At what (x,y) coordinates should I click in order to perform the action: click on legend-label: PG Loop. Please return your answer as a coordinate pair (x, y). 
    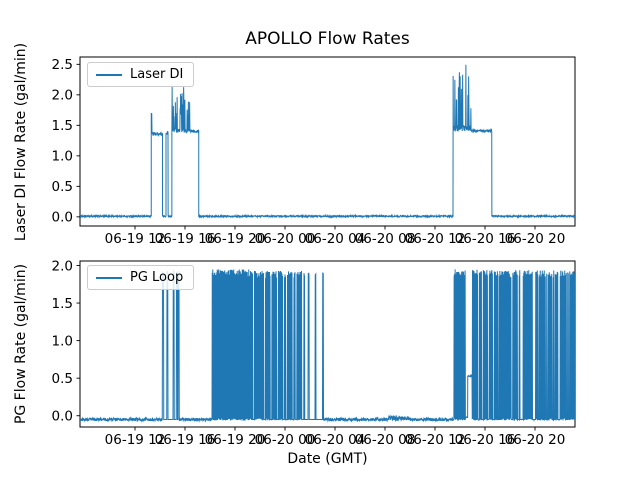
    Looking at the image, I should click on (157, 277).